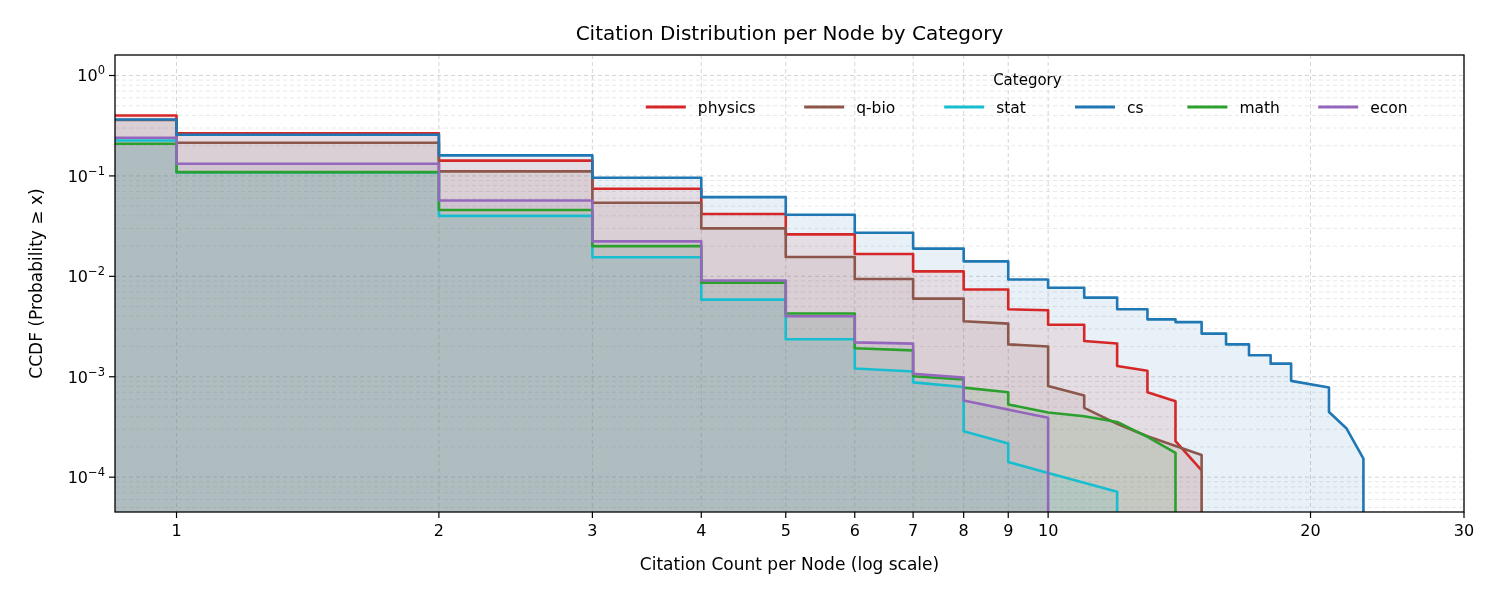 This screenshot has width=1500, height=600. I want to click on legend-label: cs, so click(1135, 107).